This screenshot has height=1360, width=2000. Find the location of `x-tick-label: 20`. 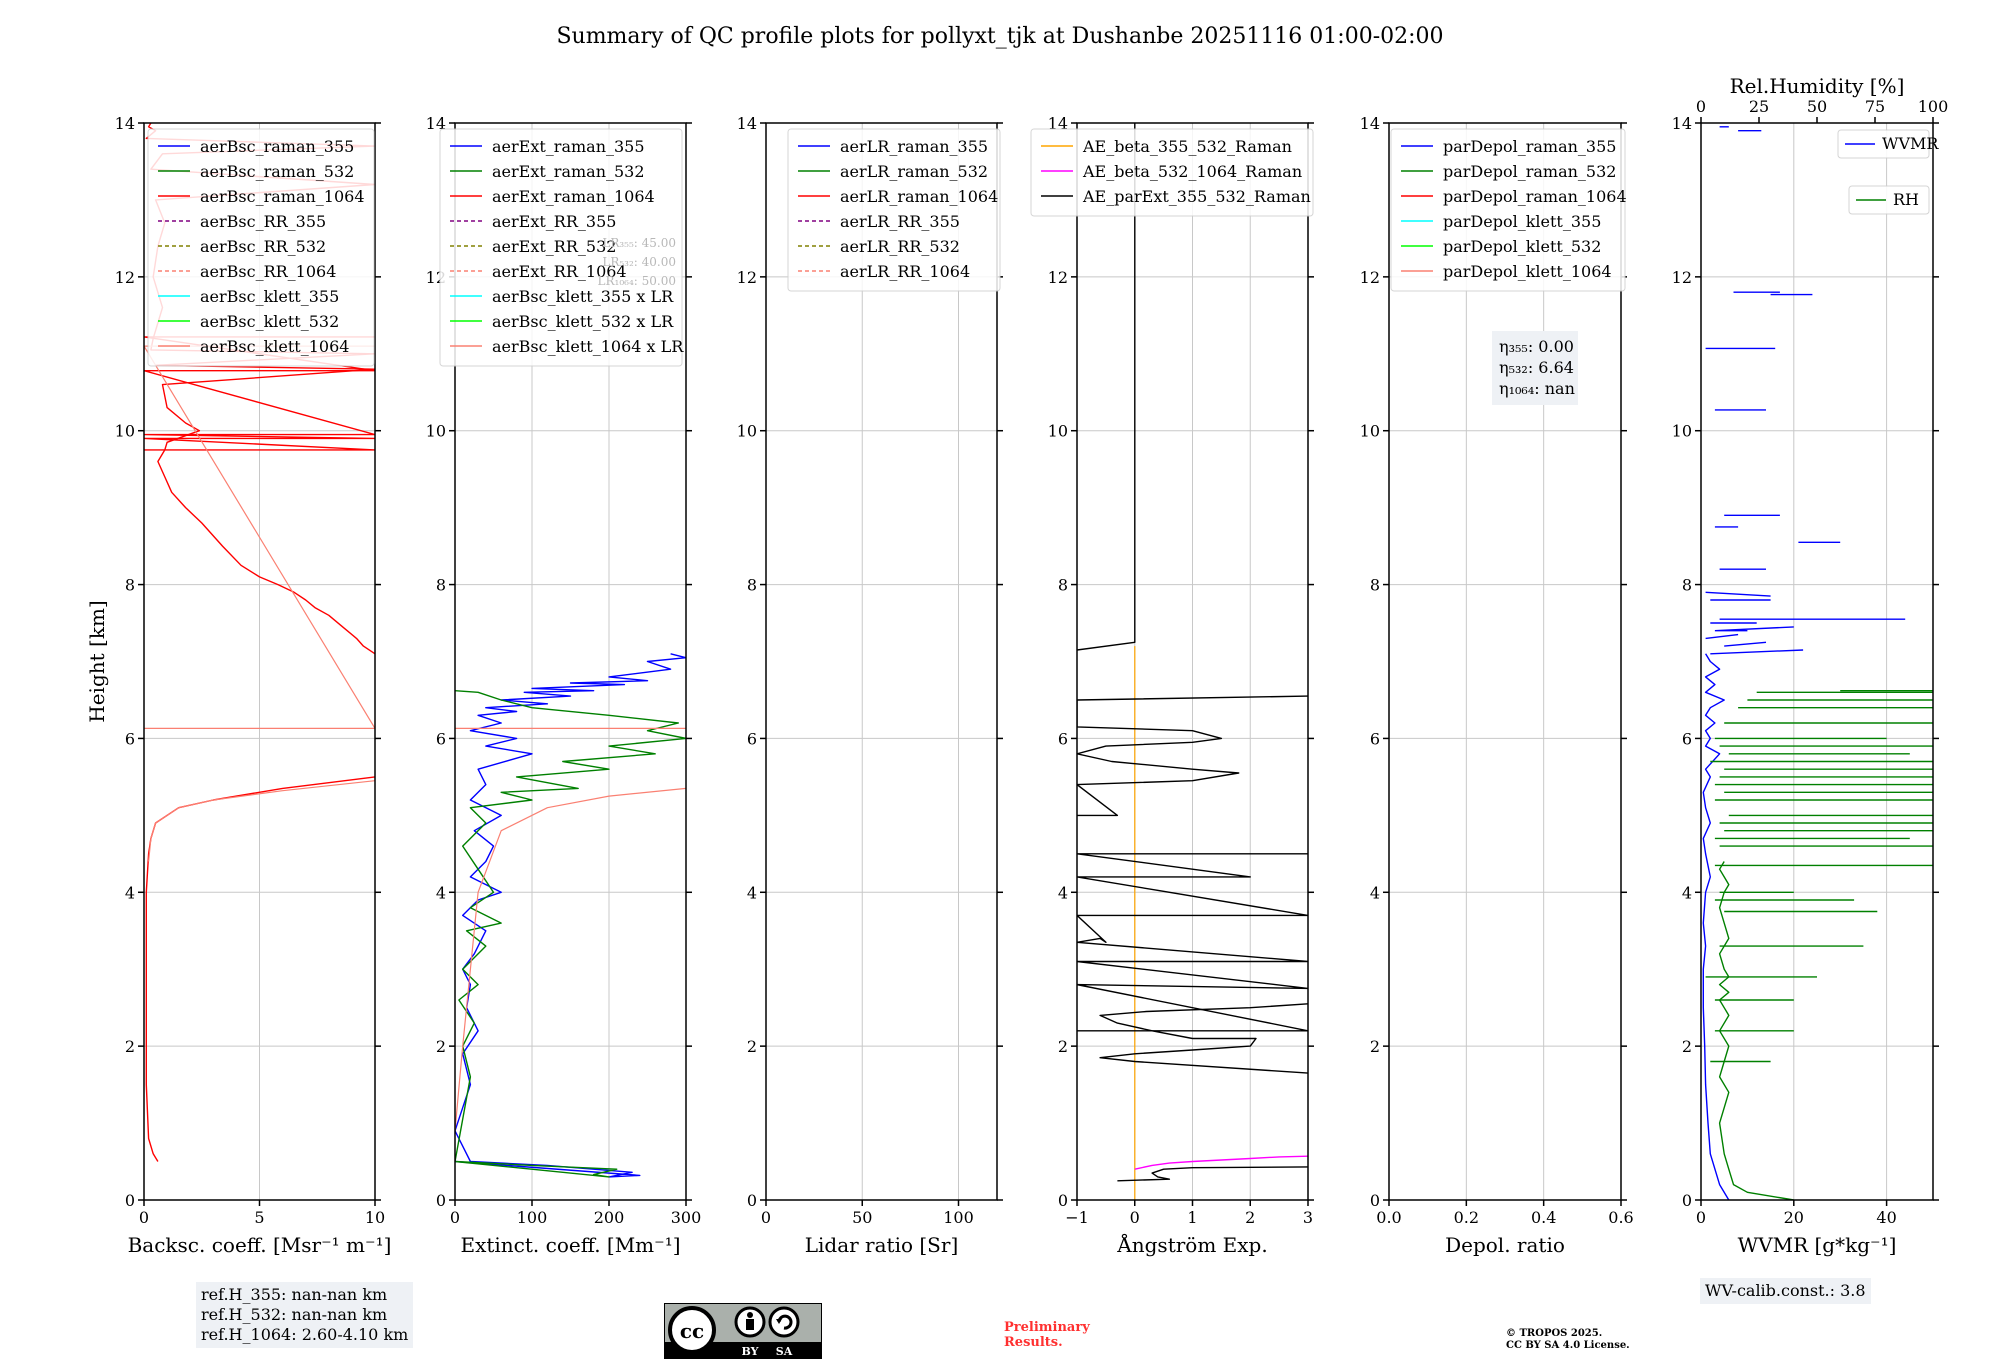

x-tick-label: 20 is located at coordinates (1794, 1217).